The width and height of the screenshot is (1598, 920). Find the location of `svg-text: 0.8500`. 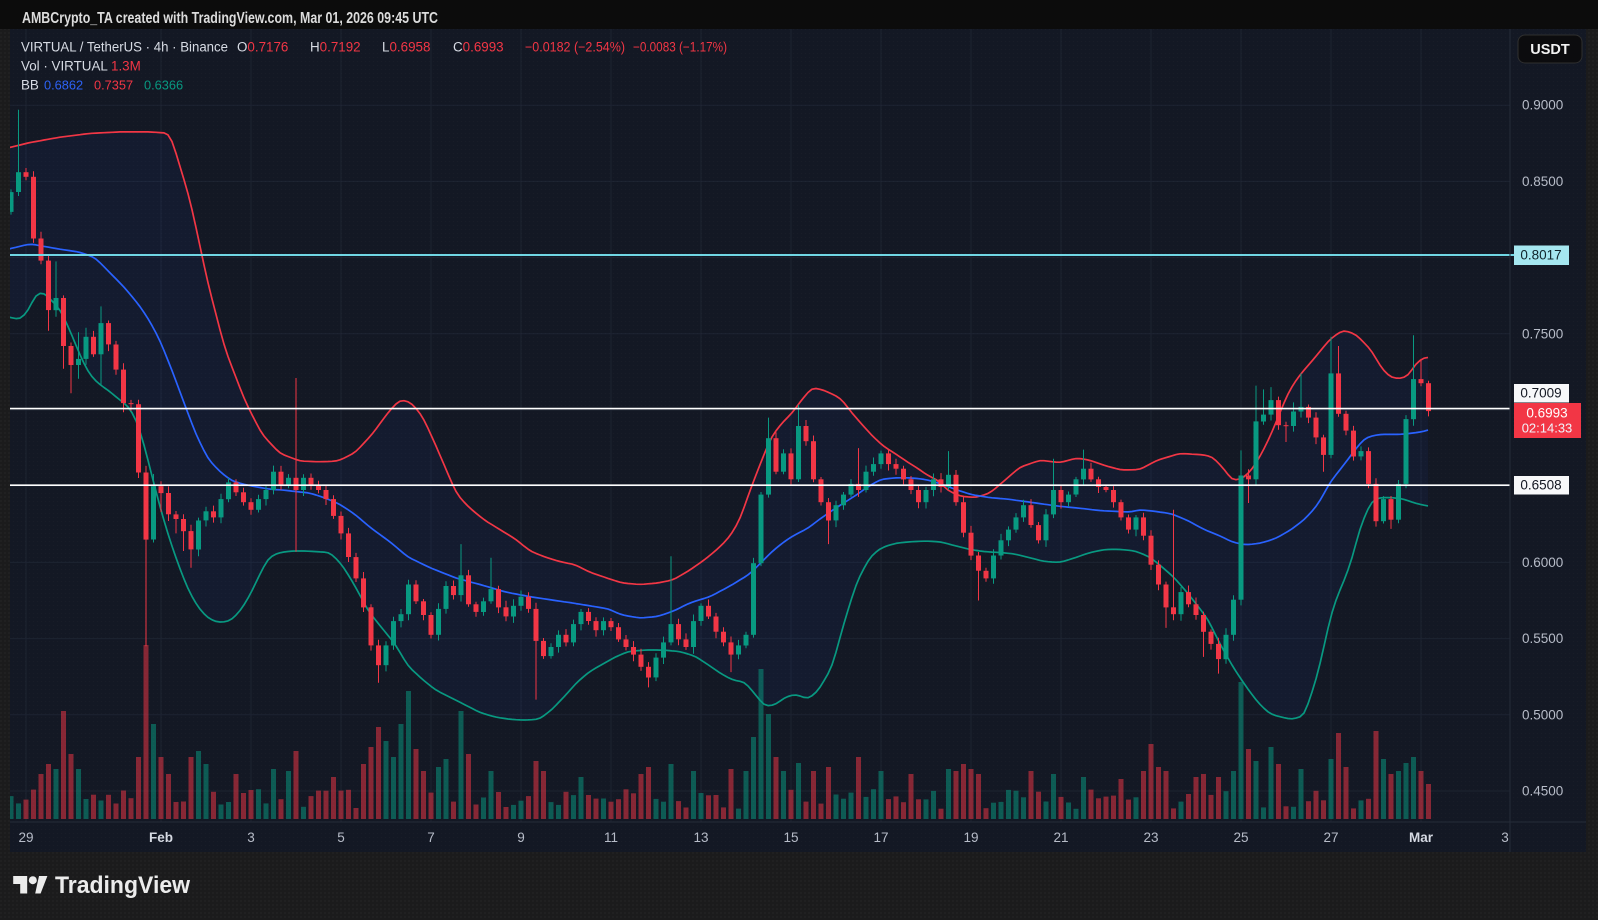

svg-text: 0.8500 is located at coordinates (1542, 181).